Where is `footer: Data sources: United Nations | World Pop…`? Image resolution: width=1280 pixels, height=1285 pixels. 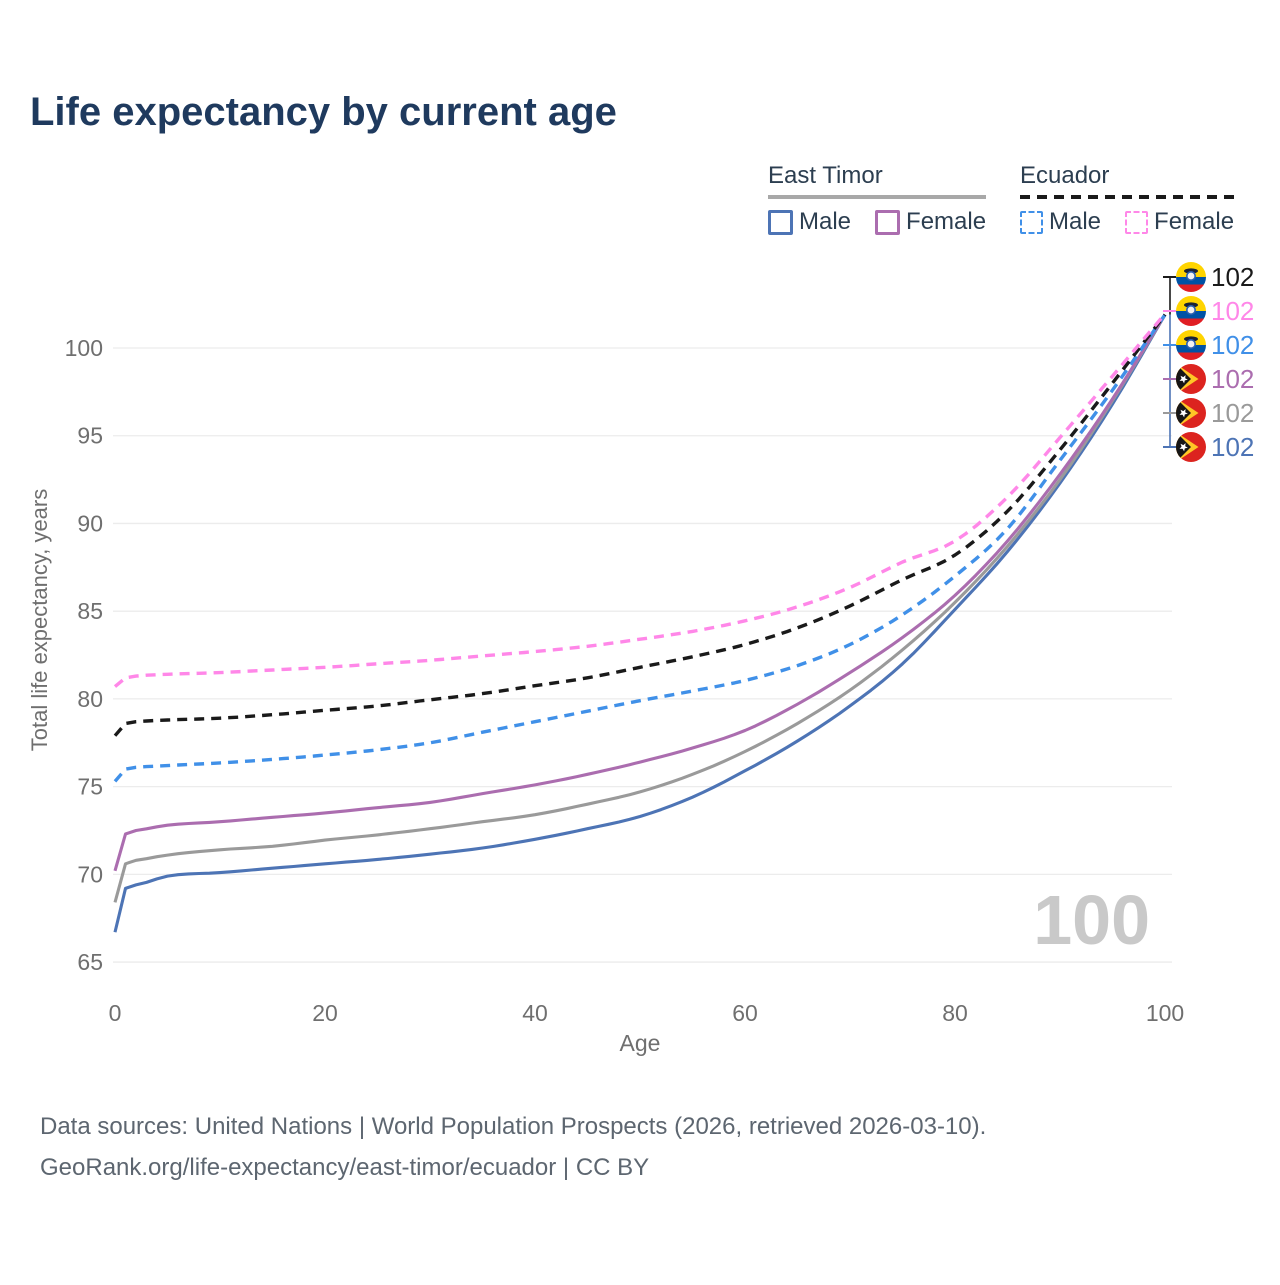 footer: Data sources: United Nations | World Pop… is located at coordinates (513, 1147).